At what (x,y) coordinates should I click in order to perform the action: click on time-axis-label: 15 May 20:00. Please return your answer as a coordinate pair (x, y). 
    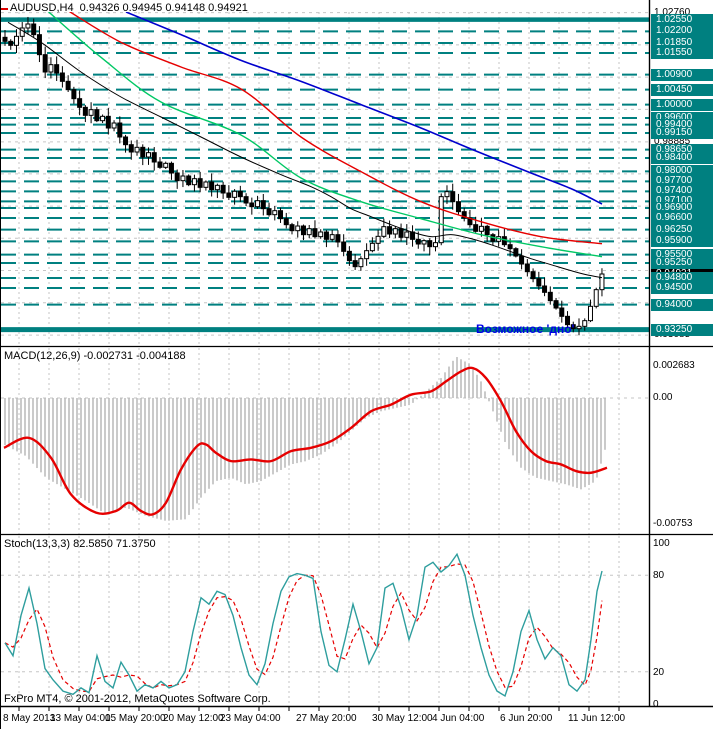
    Looking at the image, I should click on (135, 718).